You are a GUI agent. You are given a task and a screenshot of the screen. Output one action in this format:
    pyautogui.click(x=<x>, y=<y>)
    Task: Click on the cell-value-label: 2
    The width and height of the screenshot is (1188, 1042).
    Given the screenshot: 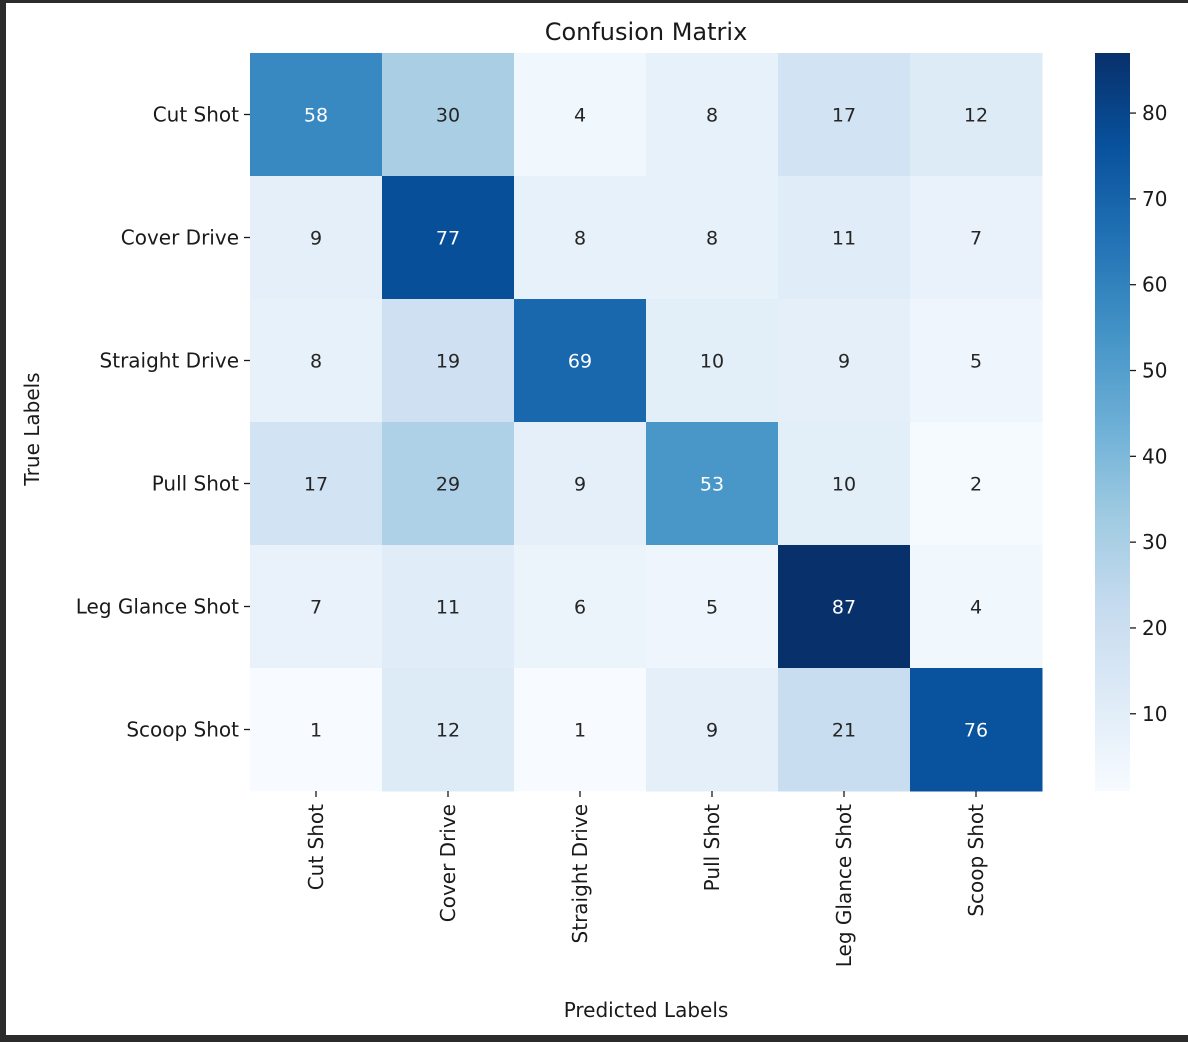 What is the action you would take?
    pyautogui.click(x=976, y=485)
    